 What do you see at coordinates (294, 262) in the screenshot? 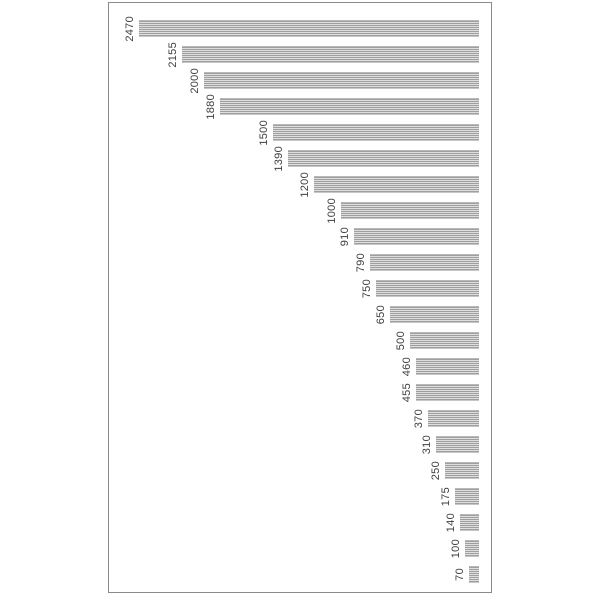
I see `bar-row: 790` at bounding box center [294, 262].